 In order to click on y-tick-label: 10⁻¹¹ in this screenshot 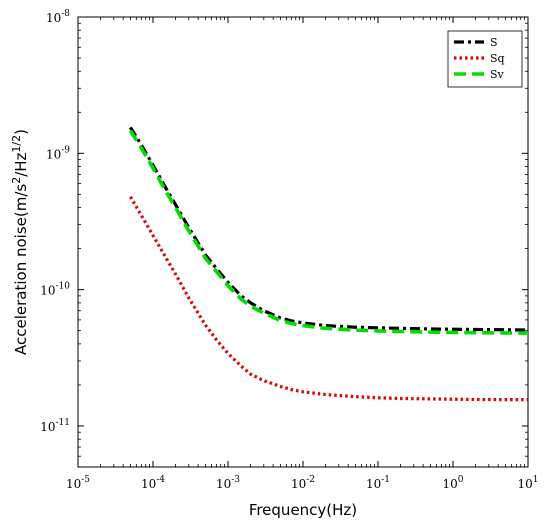, I will do `click(55, 426)`.